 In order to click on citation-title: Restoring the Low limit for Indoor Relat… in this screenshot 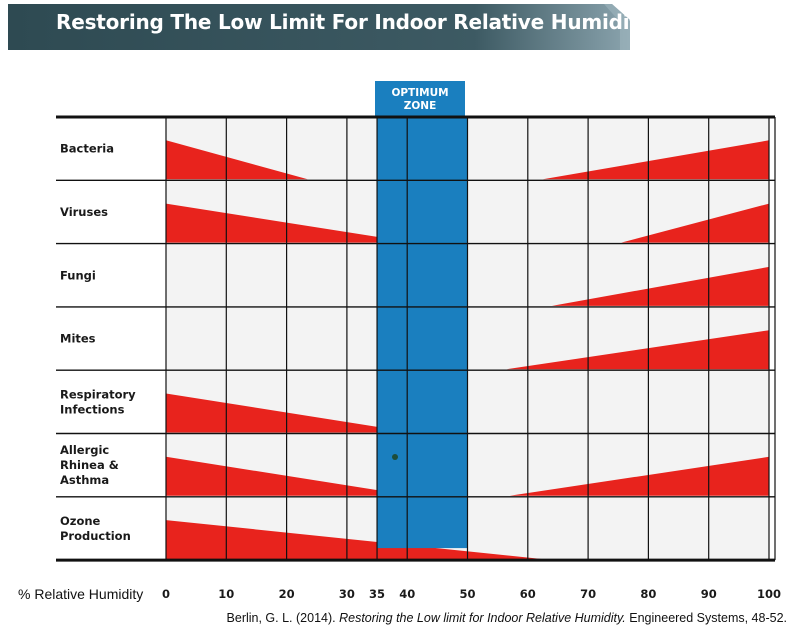, I will do `click(482, 618)`.